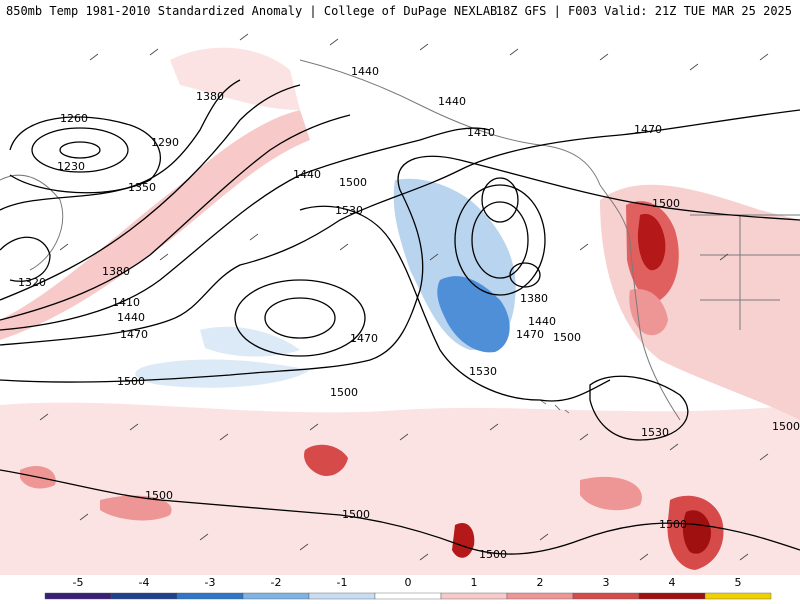  I want to click on contour-1500-high-center, so click(300, 318).